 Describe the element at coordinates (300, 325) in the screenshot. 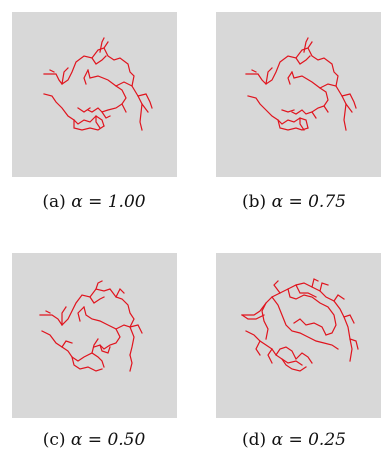

I see `tree-drawing-d` at that location.